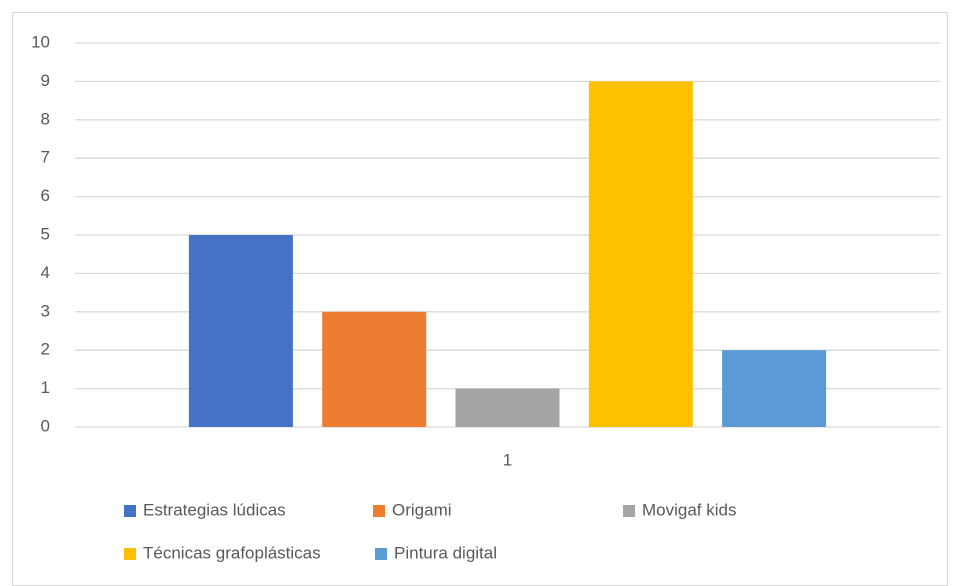 The height and width of the screenshot is (586, 957). I want to click on y-tick-label: 1, so click(45, 387).